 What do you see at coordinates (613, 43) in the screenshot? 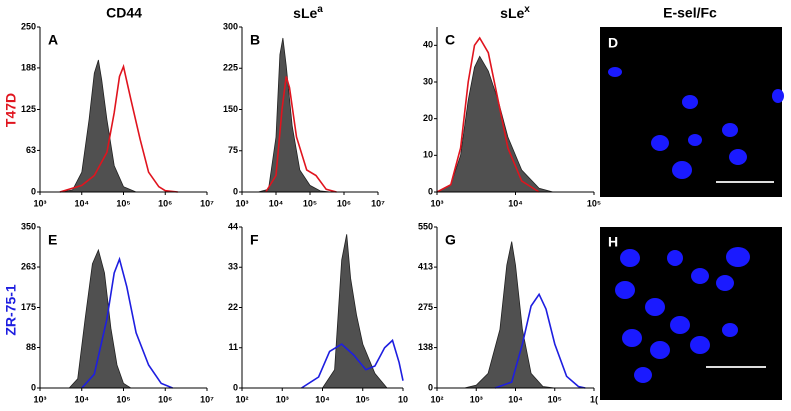
I see `panel-label: D` at bounding box center [613, 43].